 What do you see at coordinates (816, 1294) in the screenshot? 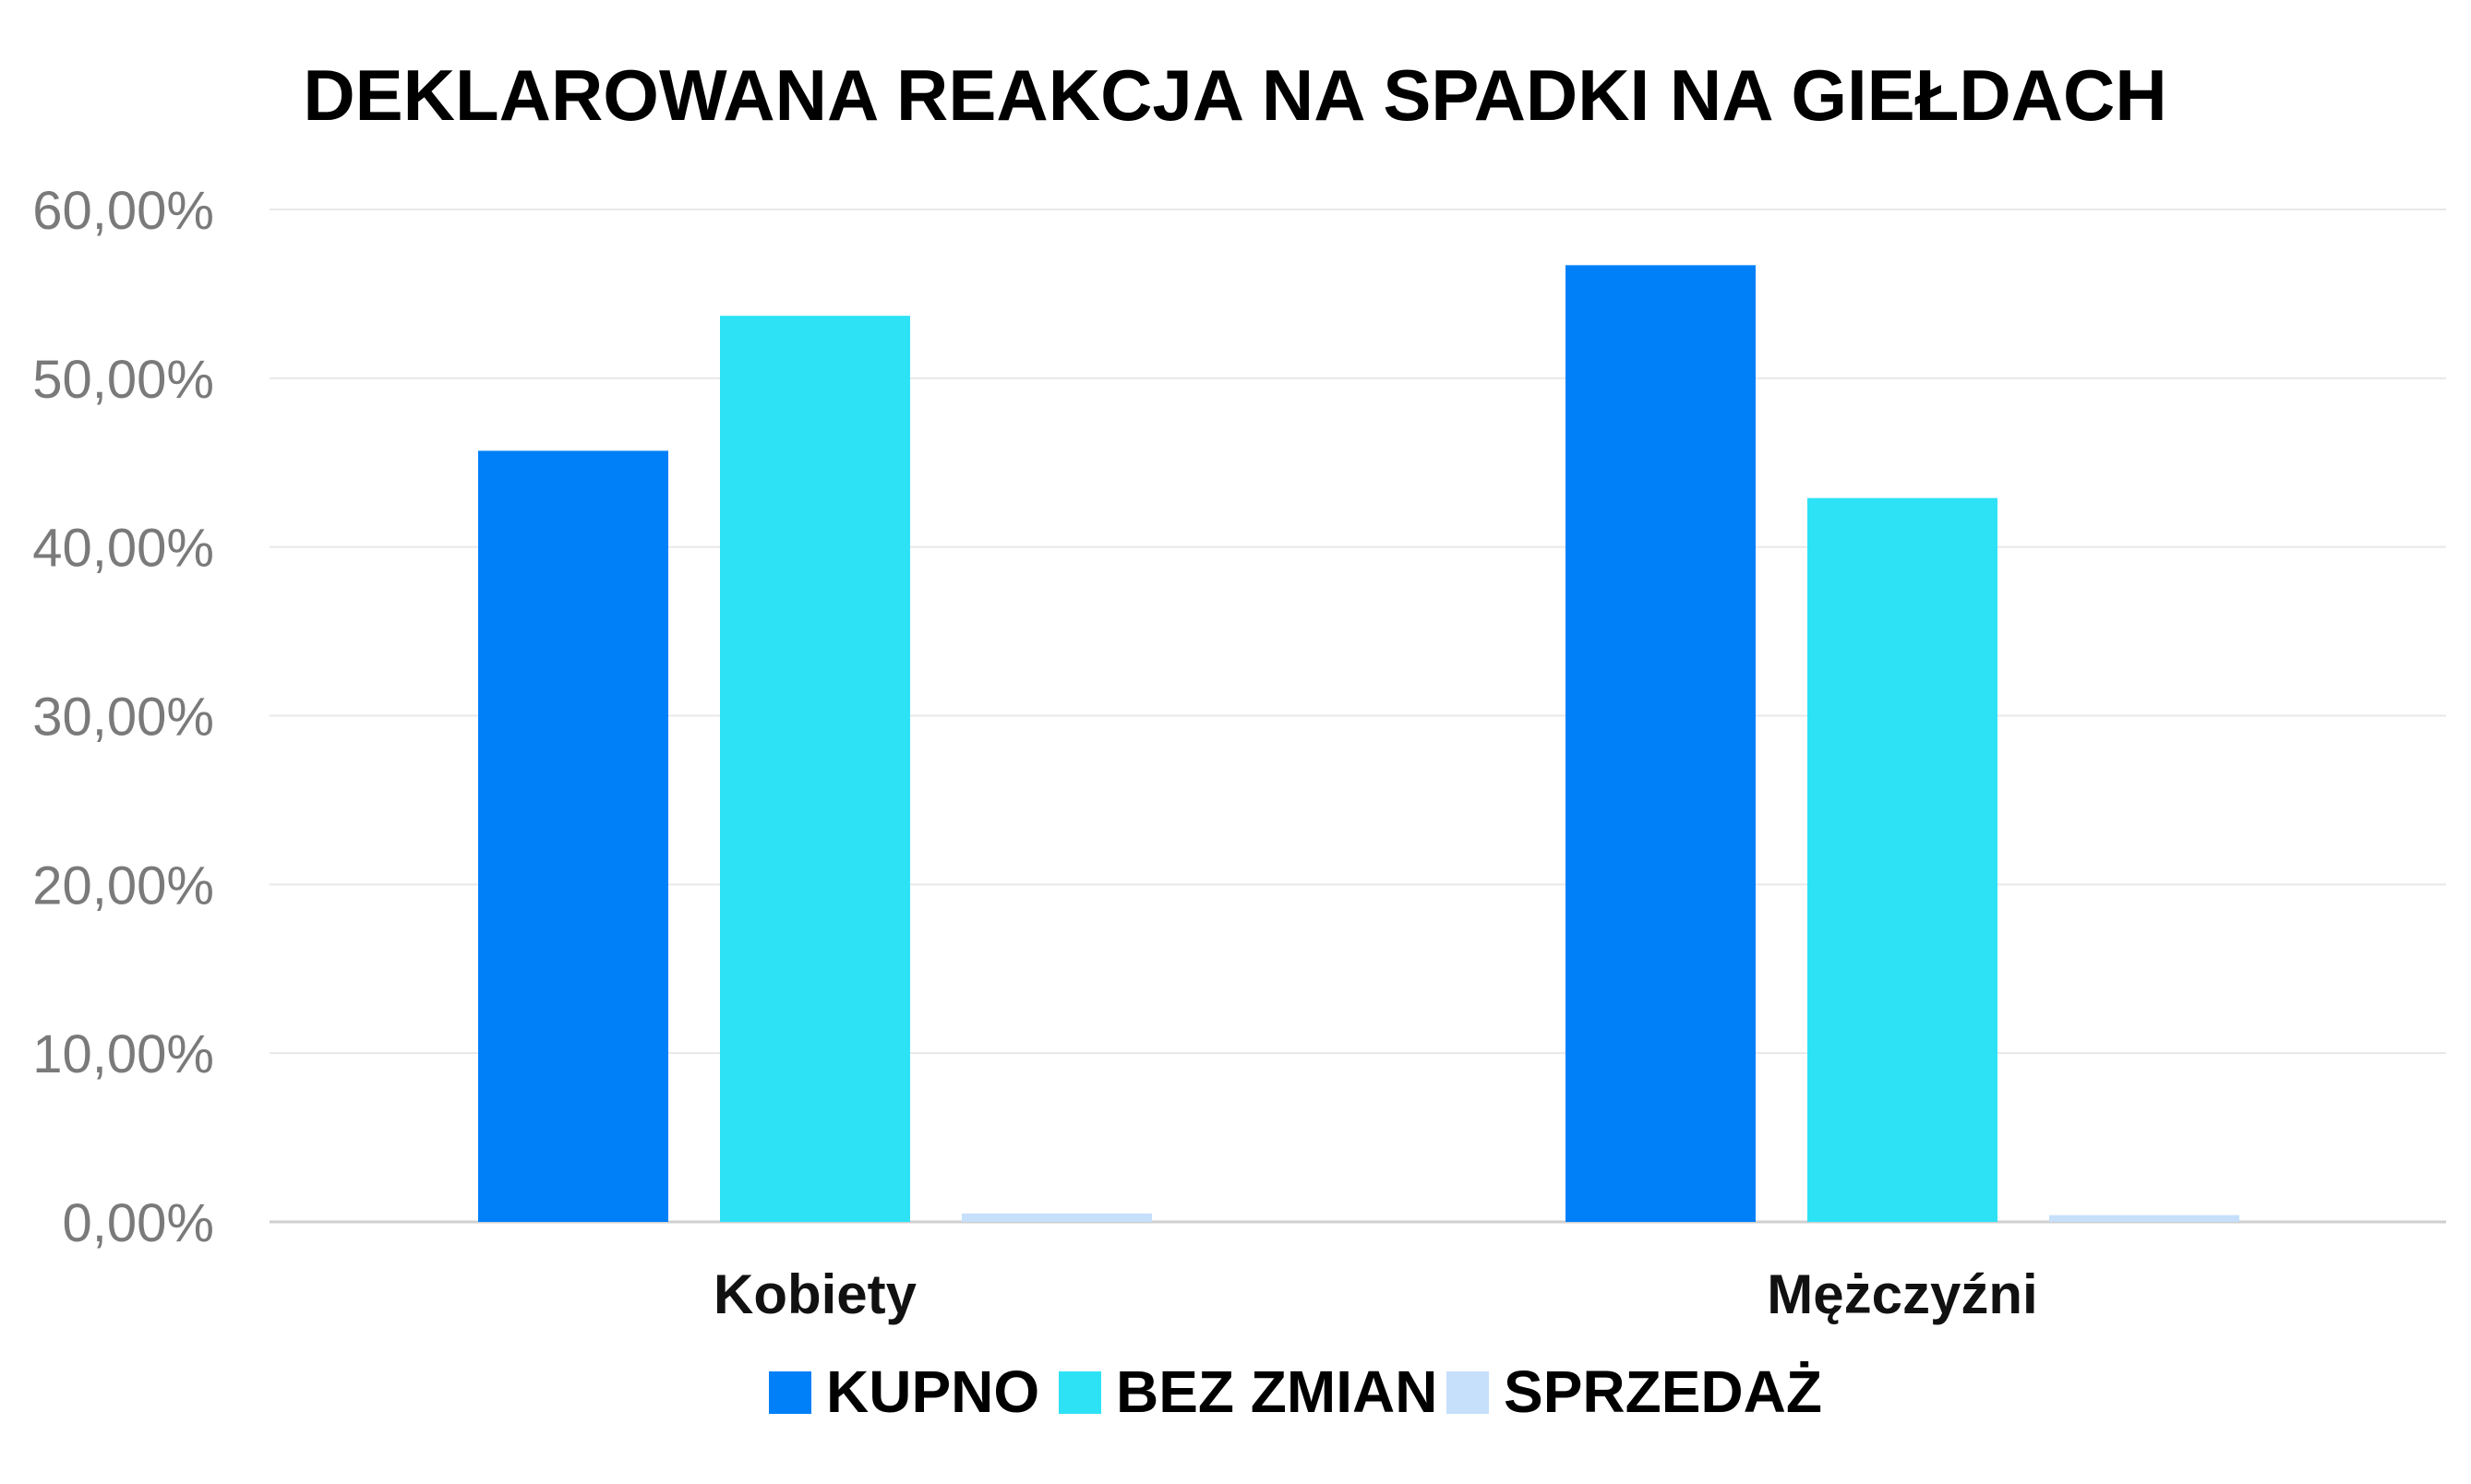
I see `x-tick-label: Kobiety` at bounding box center [816, 1294].